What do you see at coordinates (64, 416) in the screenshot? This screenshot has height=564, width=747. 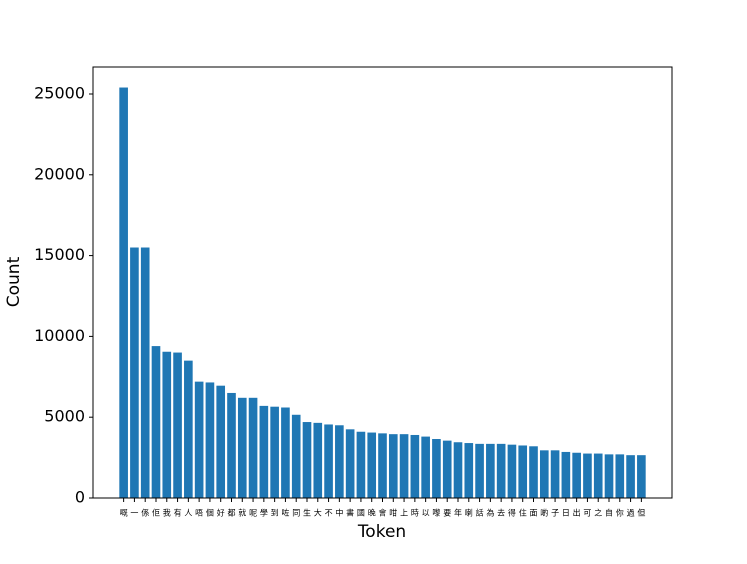 I see `y-tick-label: 5000` at bounding box center [64, 416].